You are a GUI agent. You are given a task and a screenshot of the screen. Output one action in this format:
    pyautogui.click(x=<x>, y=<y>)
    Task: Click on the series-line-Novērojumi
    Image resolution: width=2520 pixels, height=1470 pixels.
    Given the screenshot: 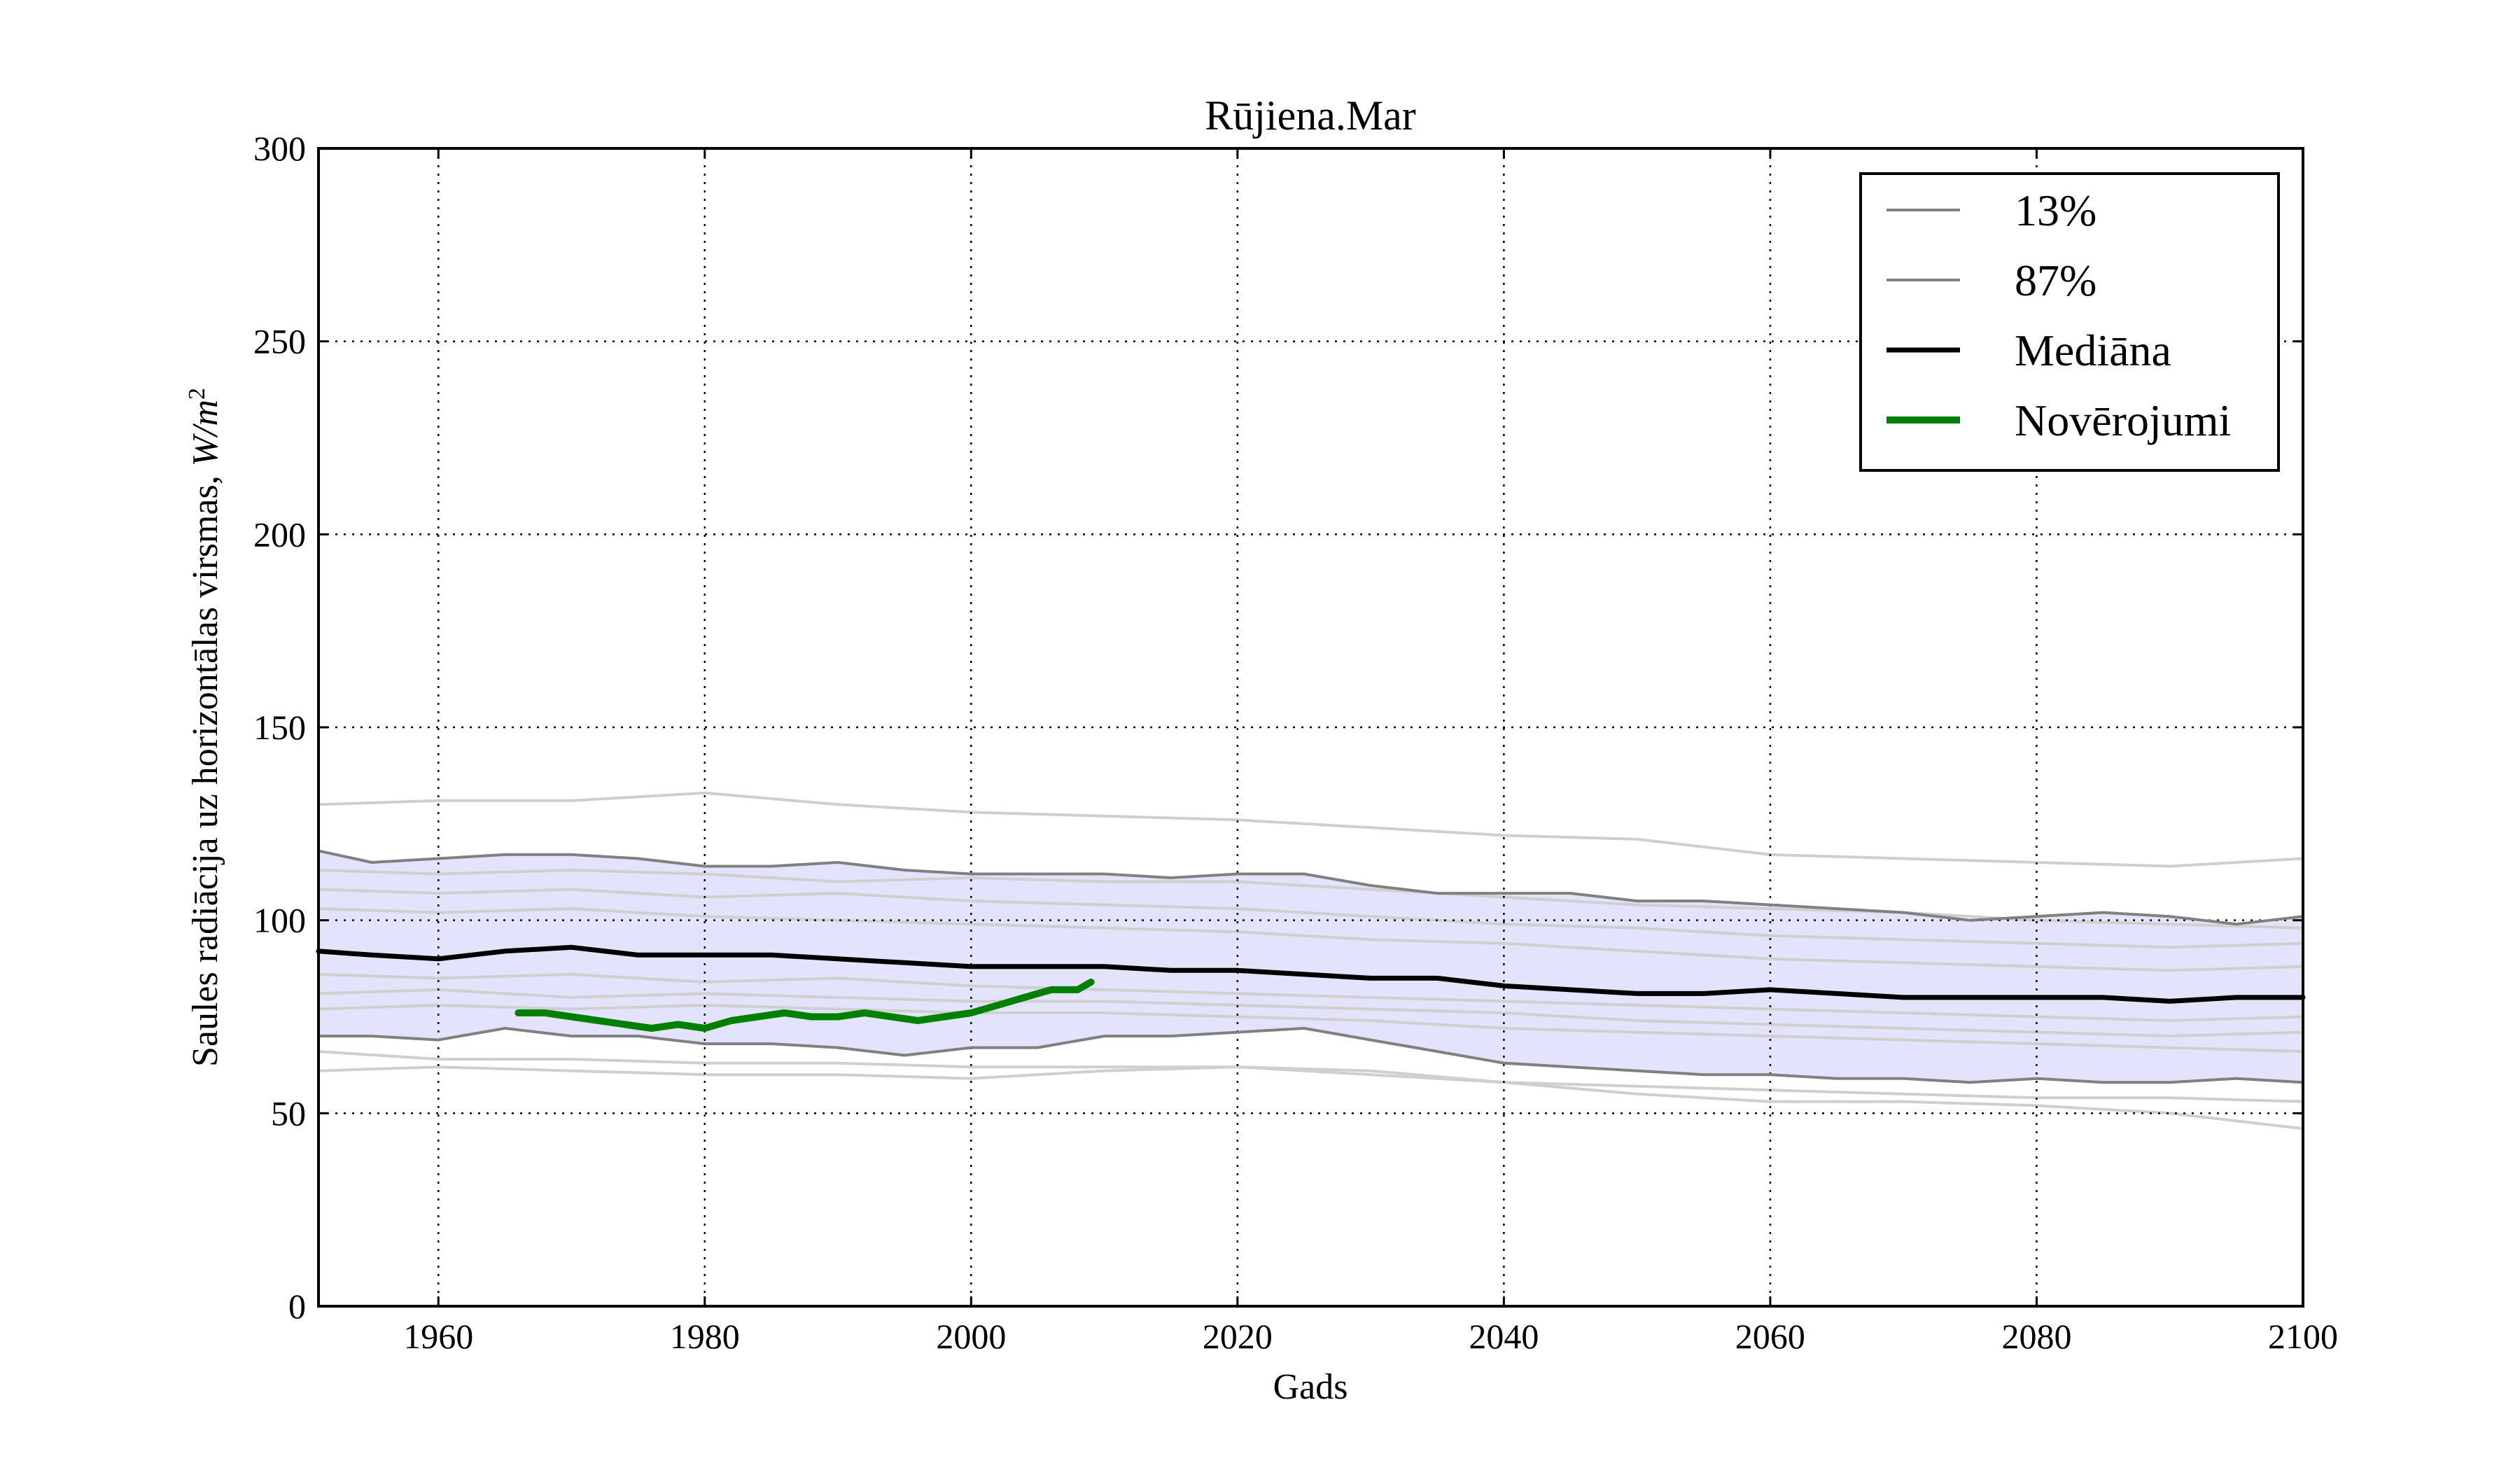 What is the action you would take?
    pyautogui.click(x=804, y=1005)
    